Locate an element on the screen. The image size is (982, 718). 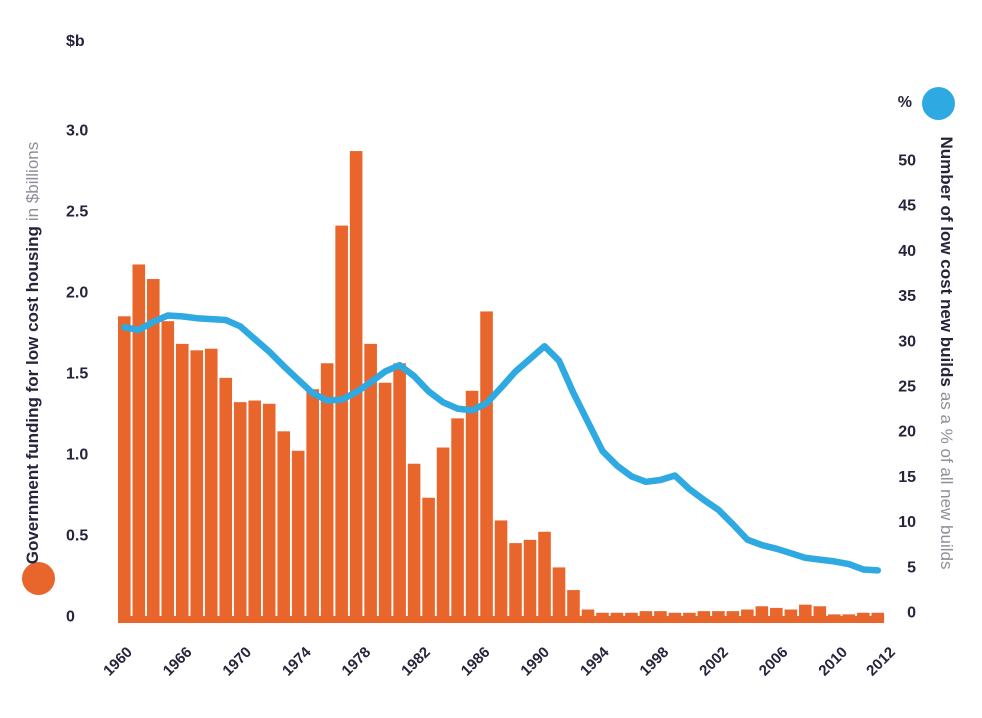
bar-2012 is located at coordinates (878, 617).